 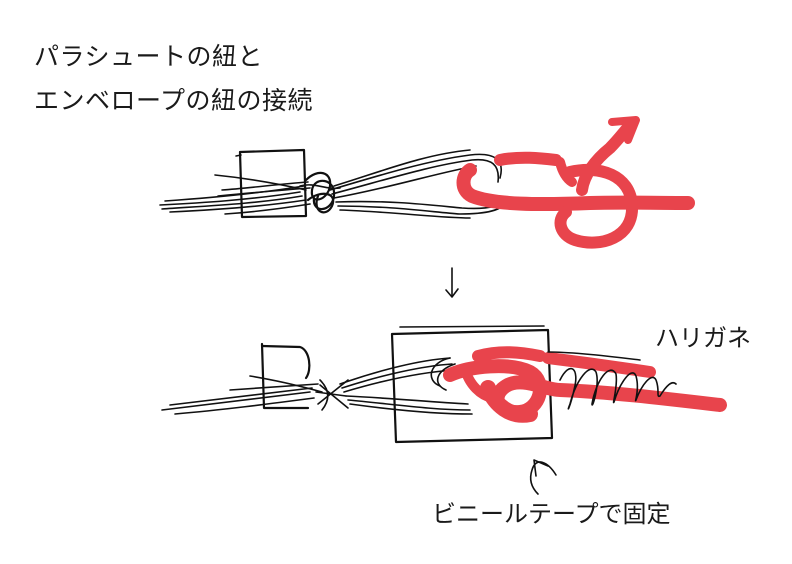 What do you see at coordinates (612, 380) in the screenshot?
I see `bottom-wire-coil` at bounding box center [612, 380].